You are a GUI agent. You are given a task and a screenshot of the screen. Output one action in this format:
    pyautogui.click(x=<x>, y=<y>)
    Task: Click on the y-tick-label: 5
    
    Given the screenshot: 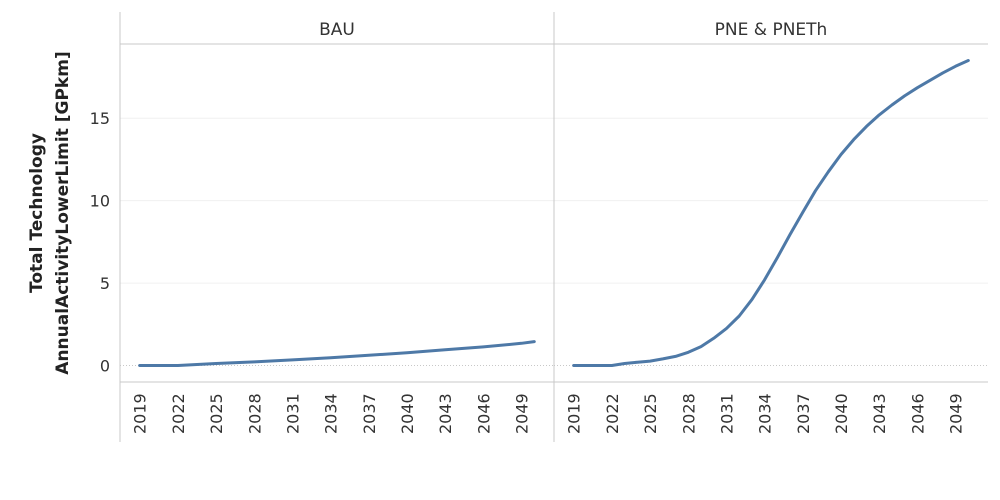 What is the action you would take?
    pyautogui.click(x=105, y=283)
    